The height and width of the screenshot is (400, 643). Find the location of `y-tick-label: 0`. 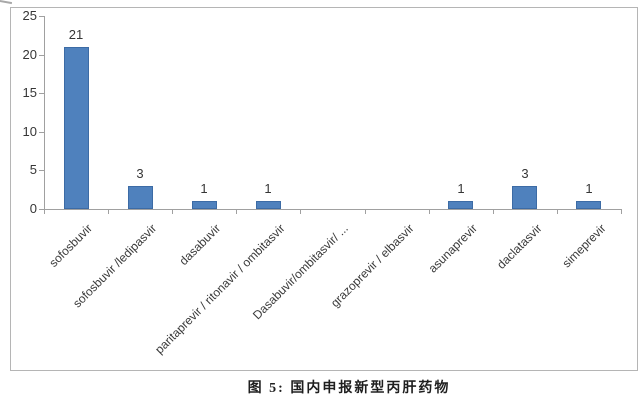

y-tick-label: 0 is located at coordinates (33, 208).